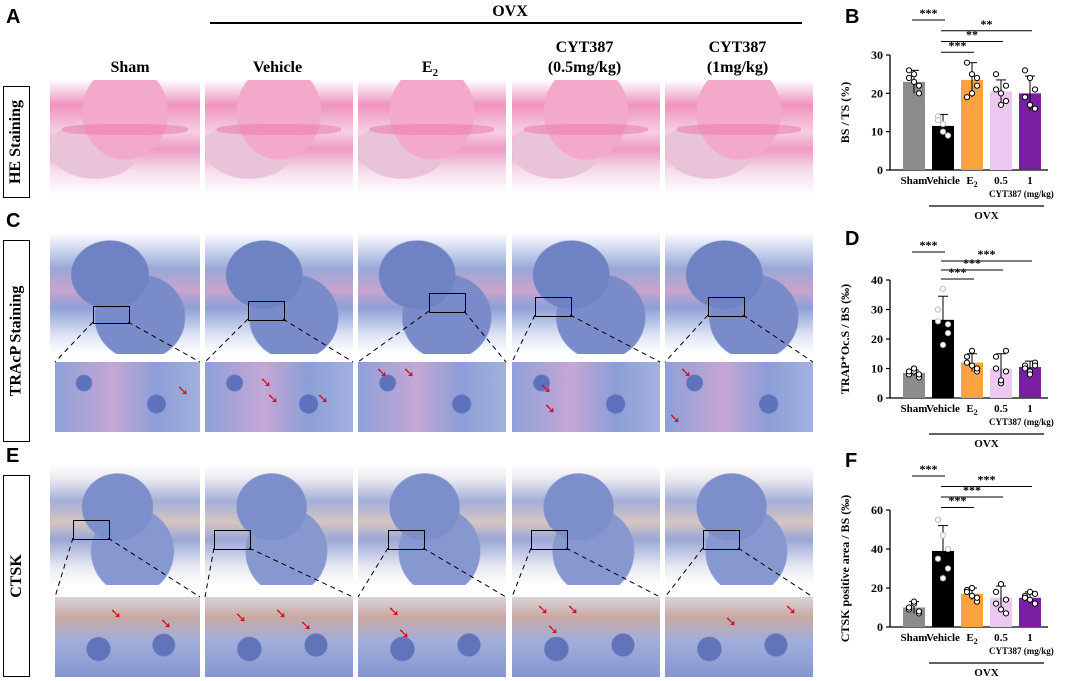 The image size is (1065, 681). Describe the element at coordinates (852, 17) in the screenshot. I see `panel-letter-b: B` at that location.